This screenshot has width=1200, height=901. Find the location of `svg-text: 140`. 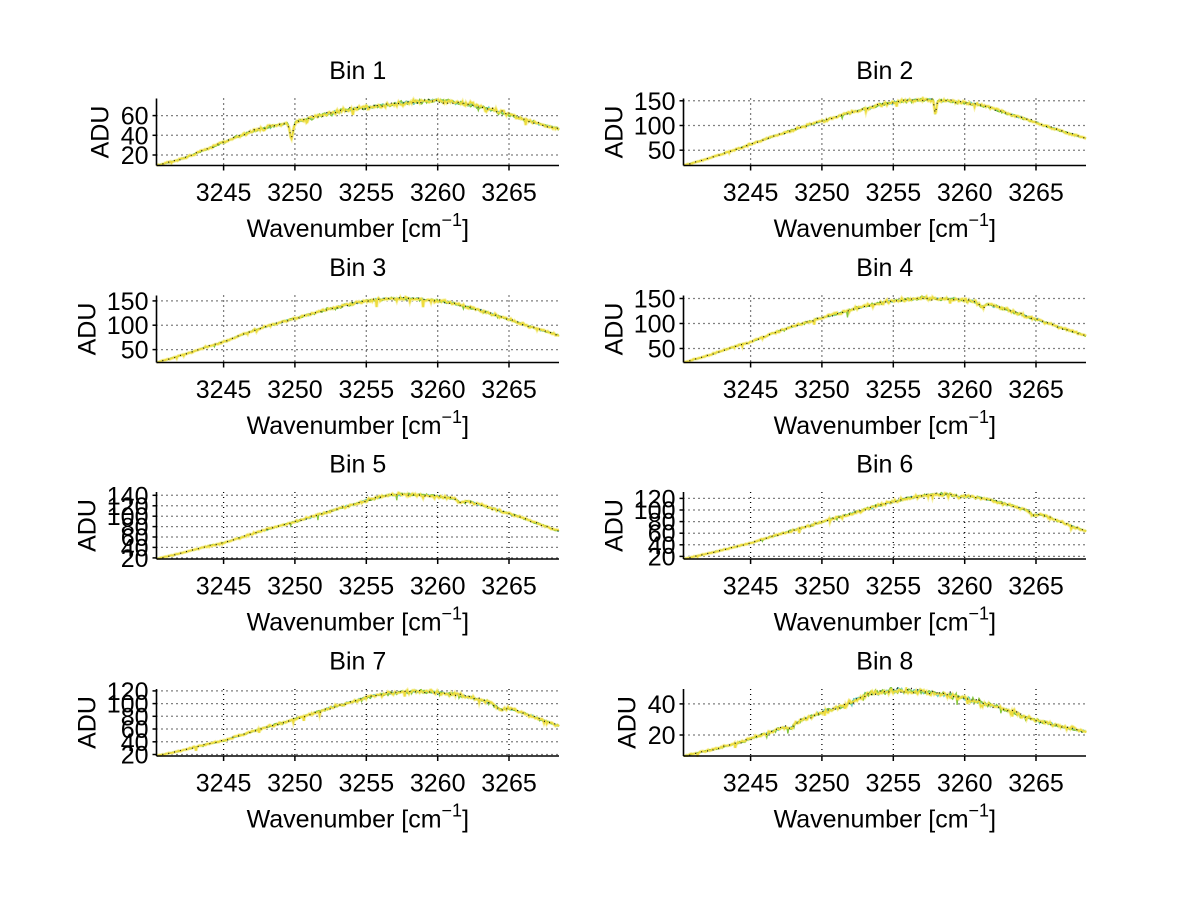

svg-text: 140 is located at coordinates (128, 496).